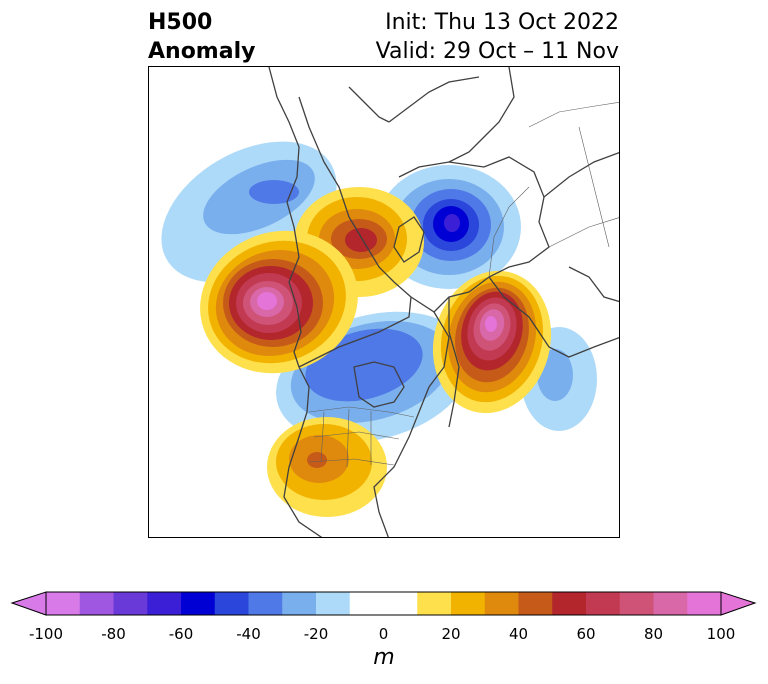  I want to click on tick-label: -100, so click(46, 634).